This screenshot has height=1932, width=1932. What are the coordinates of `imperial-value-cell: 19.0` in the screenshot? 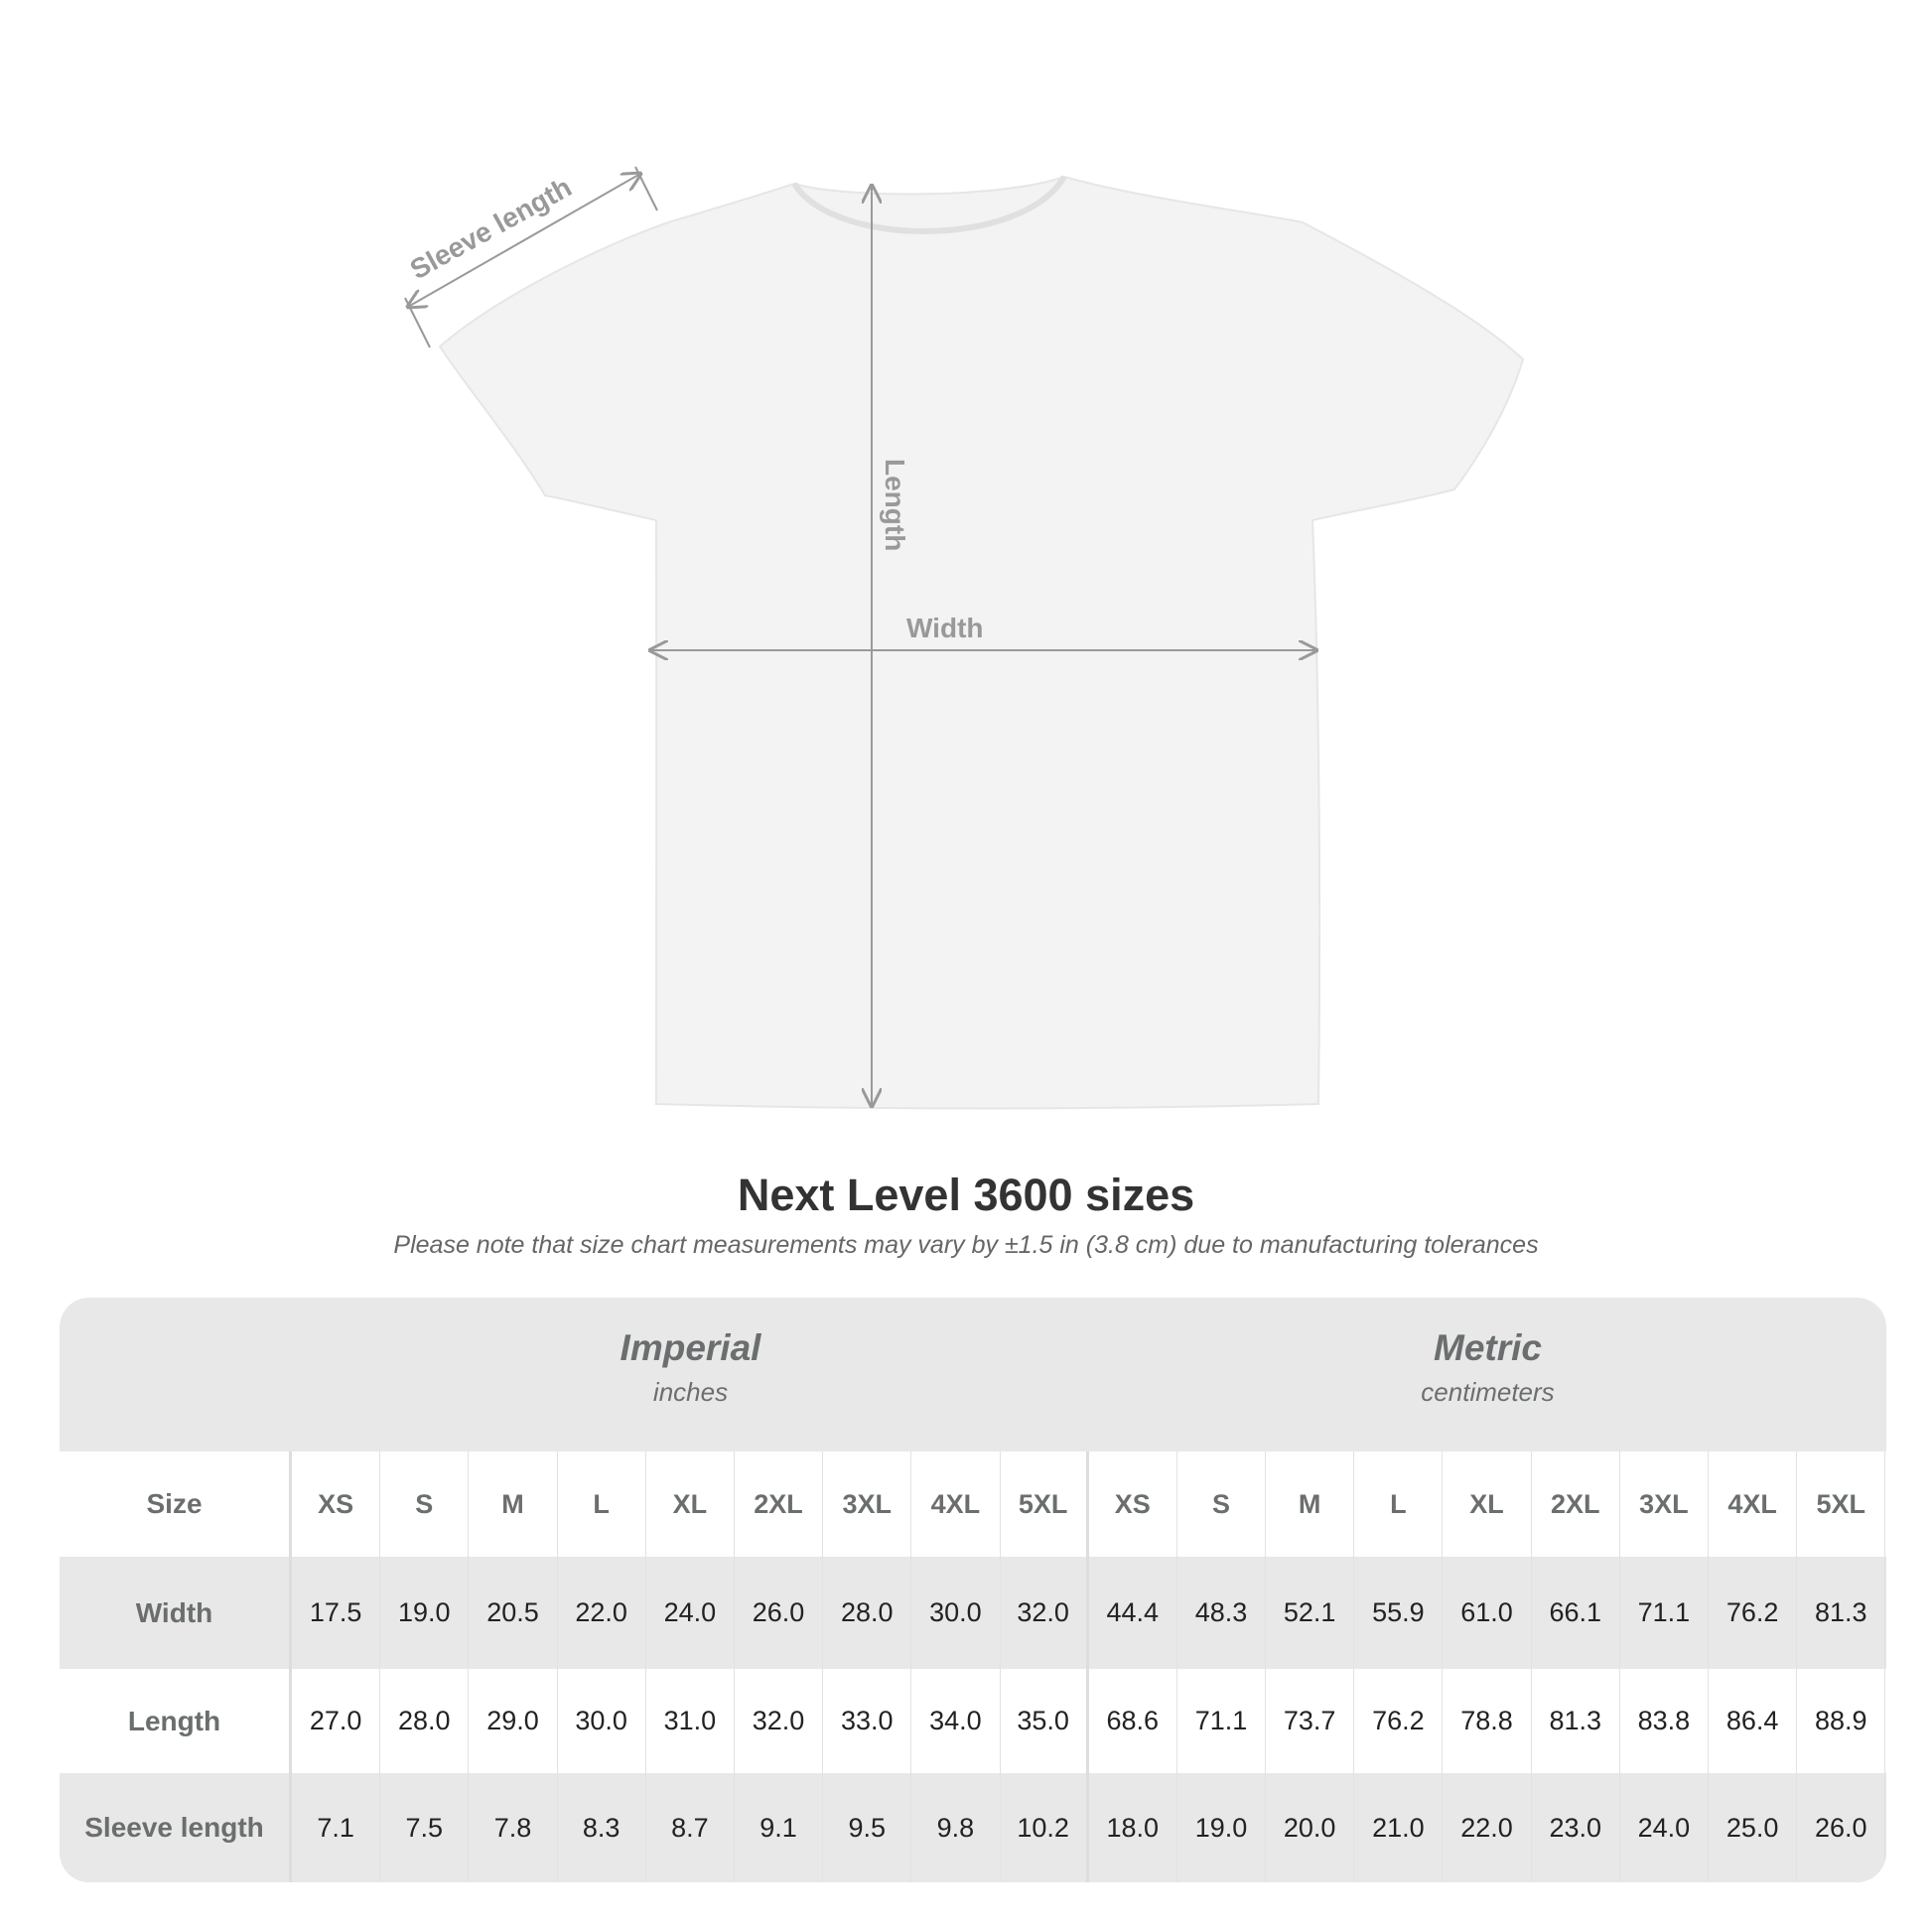 It's located at (425, 1613).